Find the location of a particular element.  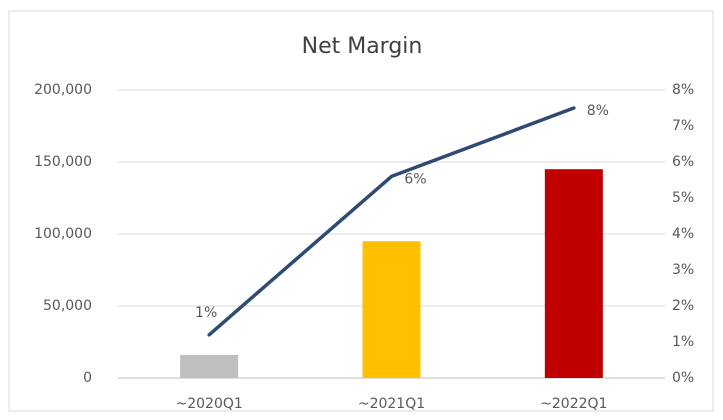

y2-tick-label: 2% is located at coordinates (683, 306).